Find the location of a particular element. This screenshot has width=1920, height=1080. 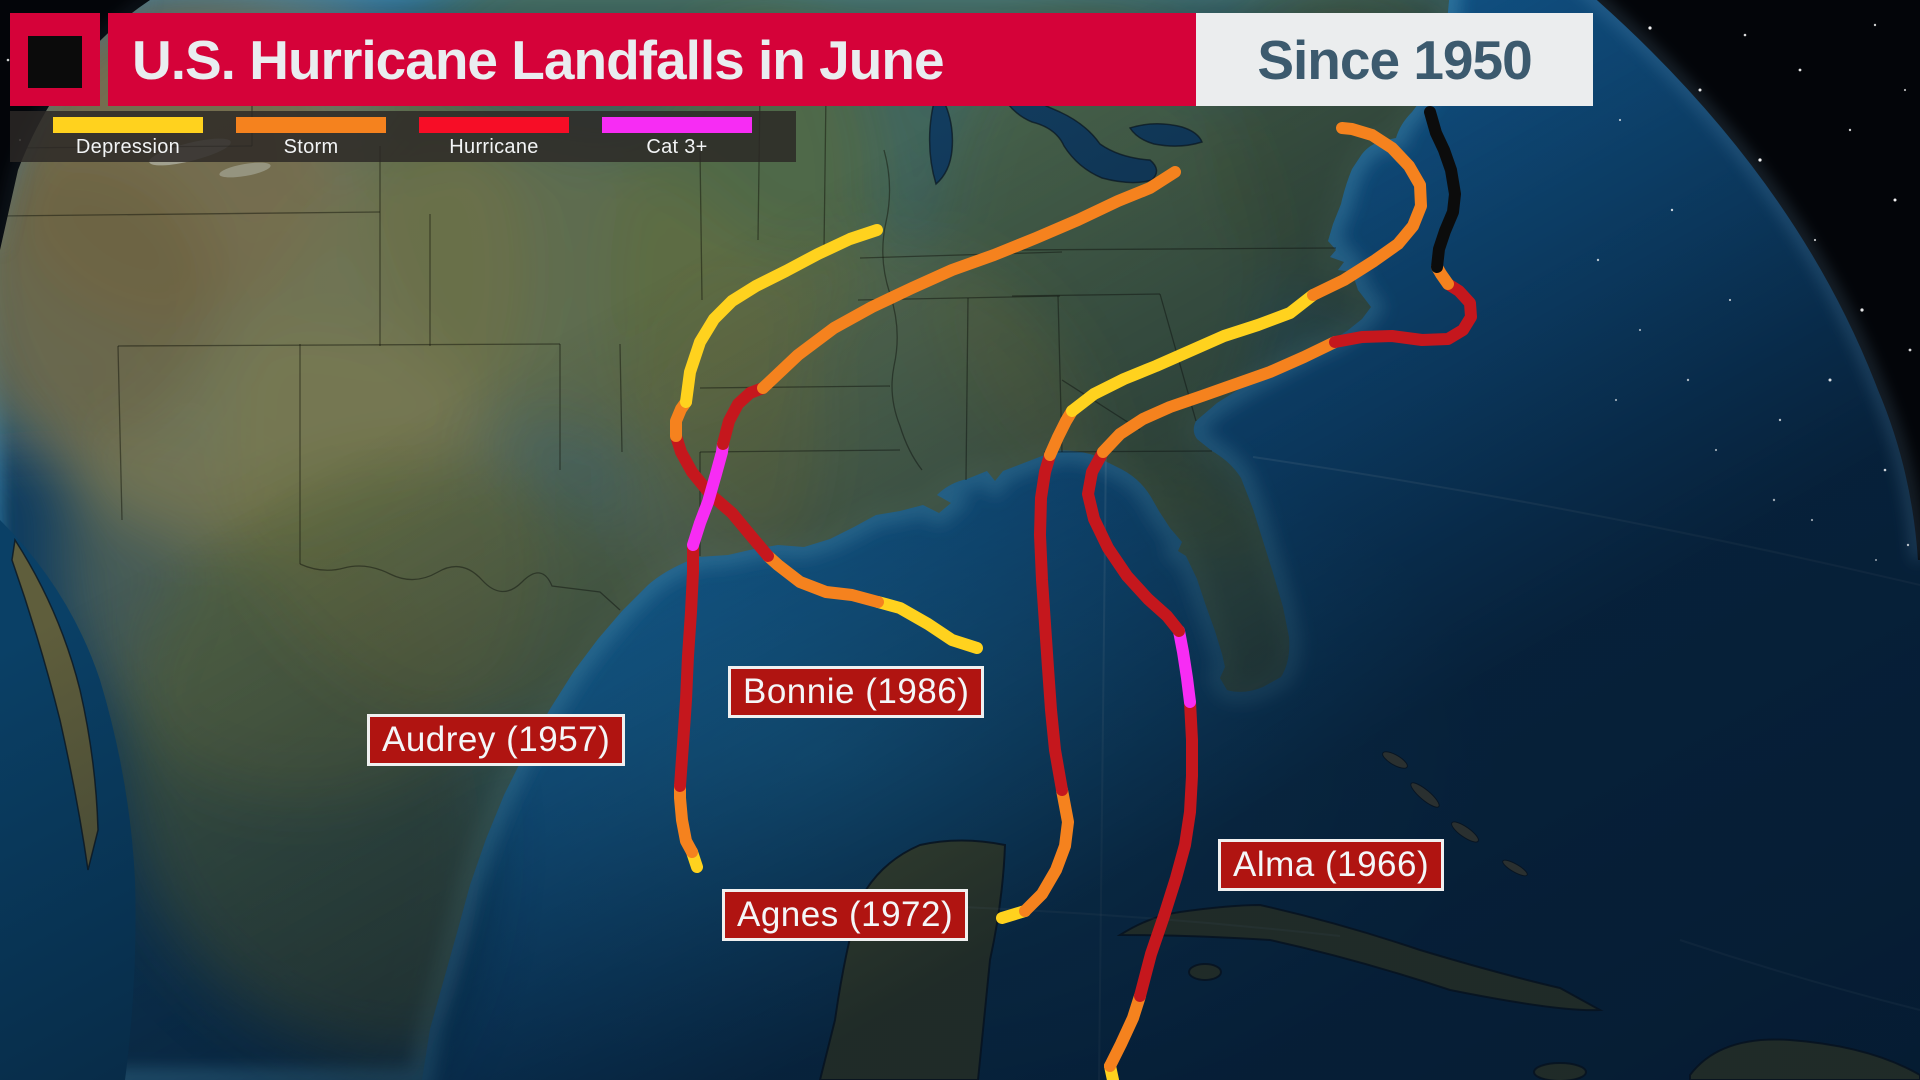

storm-label-bonnie-1986: Bonnie (1986) is located at coordinates (856, 692).